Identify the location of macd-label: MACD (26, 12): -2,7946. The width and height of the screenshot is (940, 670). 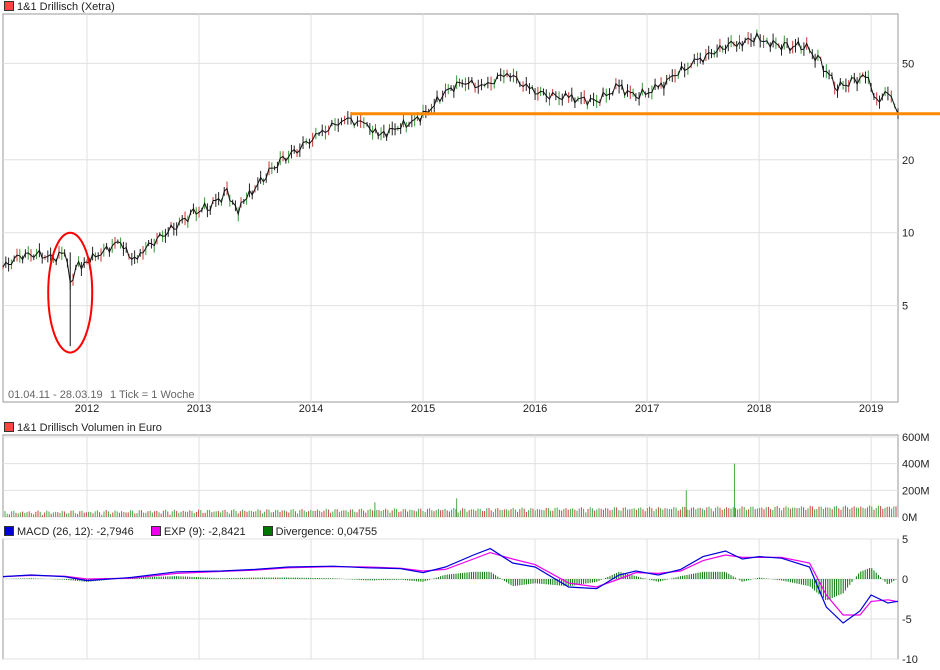
(75, 532).